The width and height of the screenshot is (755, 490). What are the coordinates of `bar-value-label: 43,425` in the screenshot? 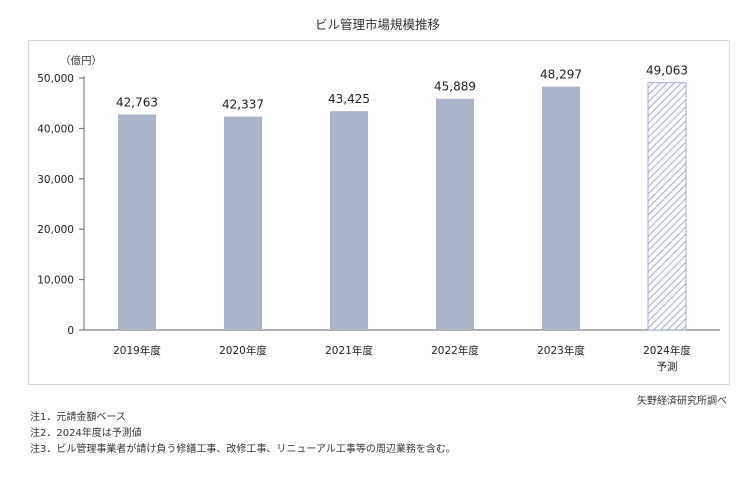 It's located at (349, 99).